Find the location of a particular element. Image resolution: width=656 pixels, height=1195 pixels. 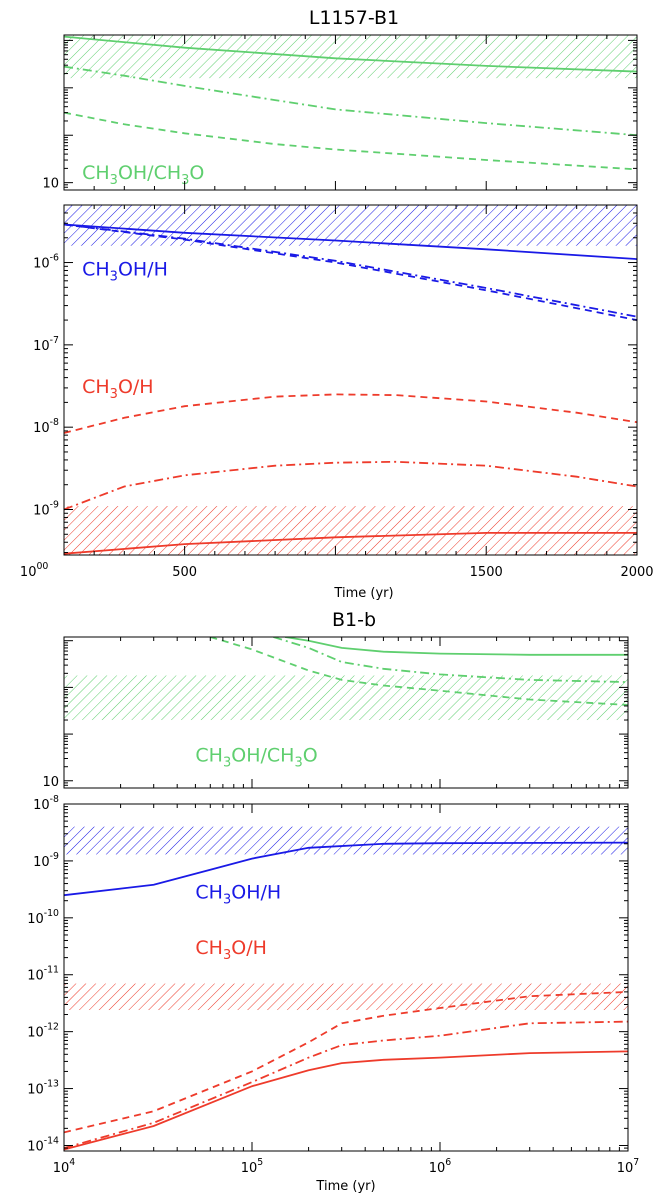

panel-b1b-ratio: CH3OH/CH3O 10 is located at coordinates (335, 713).